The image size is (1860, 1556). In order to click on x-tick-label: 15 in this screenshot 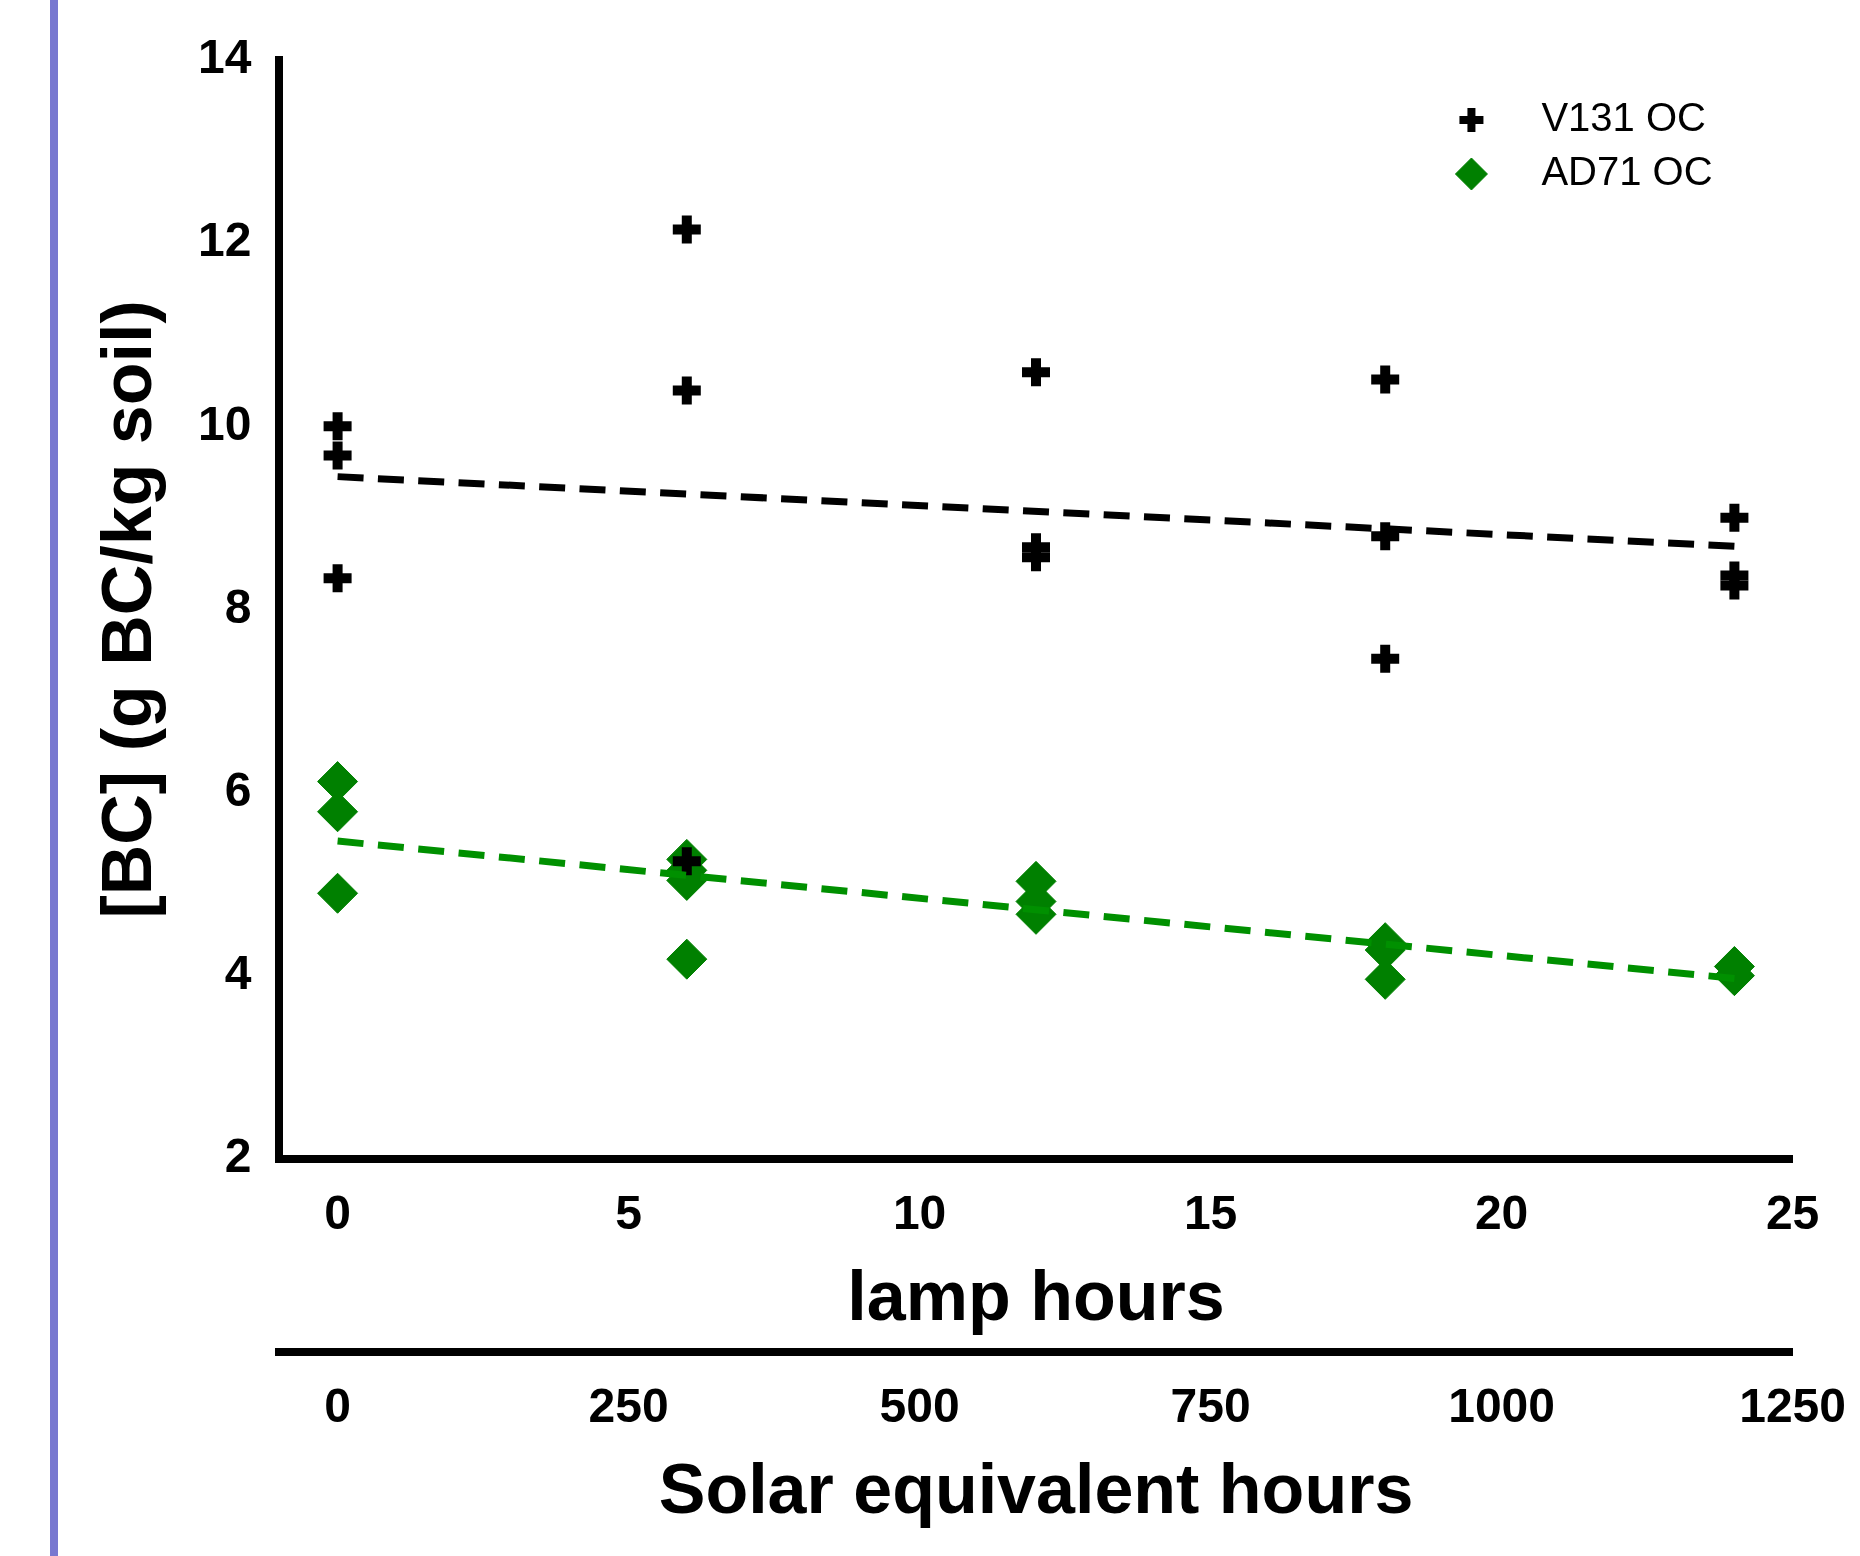, I will do `click(1210, 1212)`.